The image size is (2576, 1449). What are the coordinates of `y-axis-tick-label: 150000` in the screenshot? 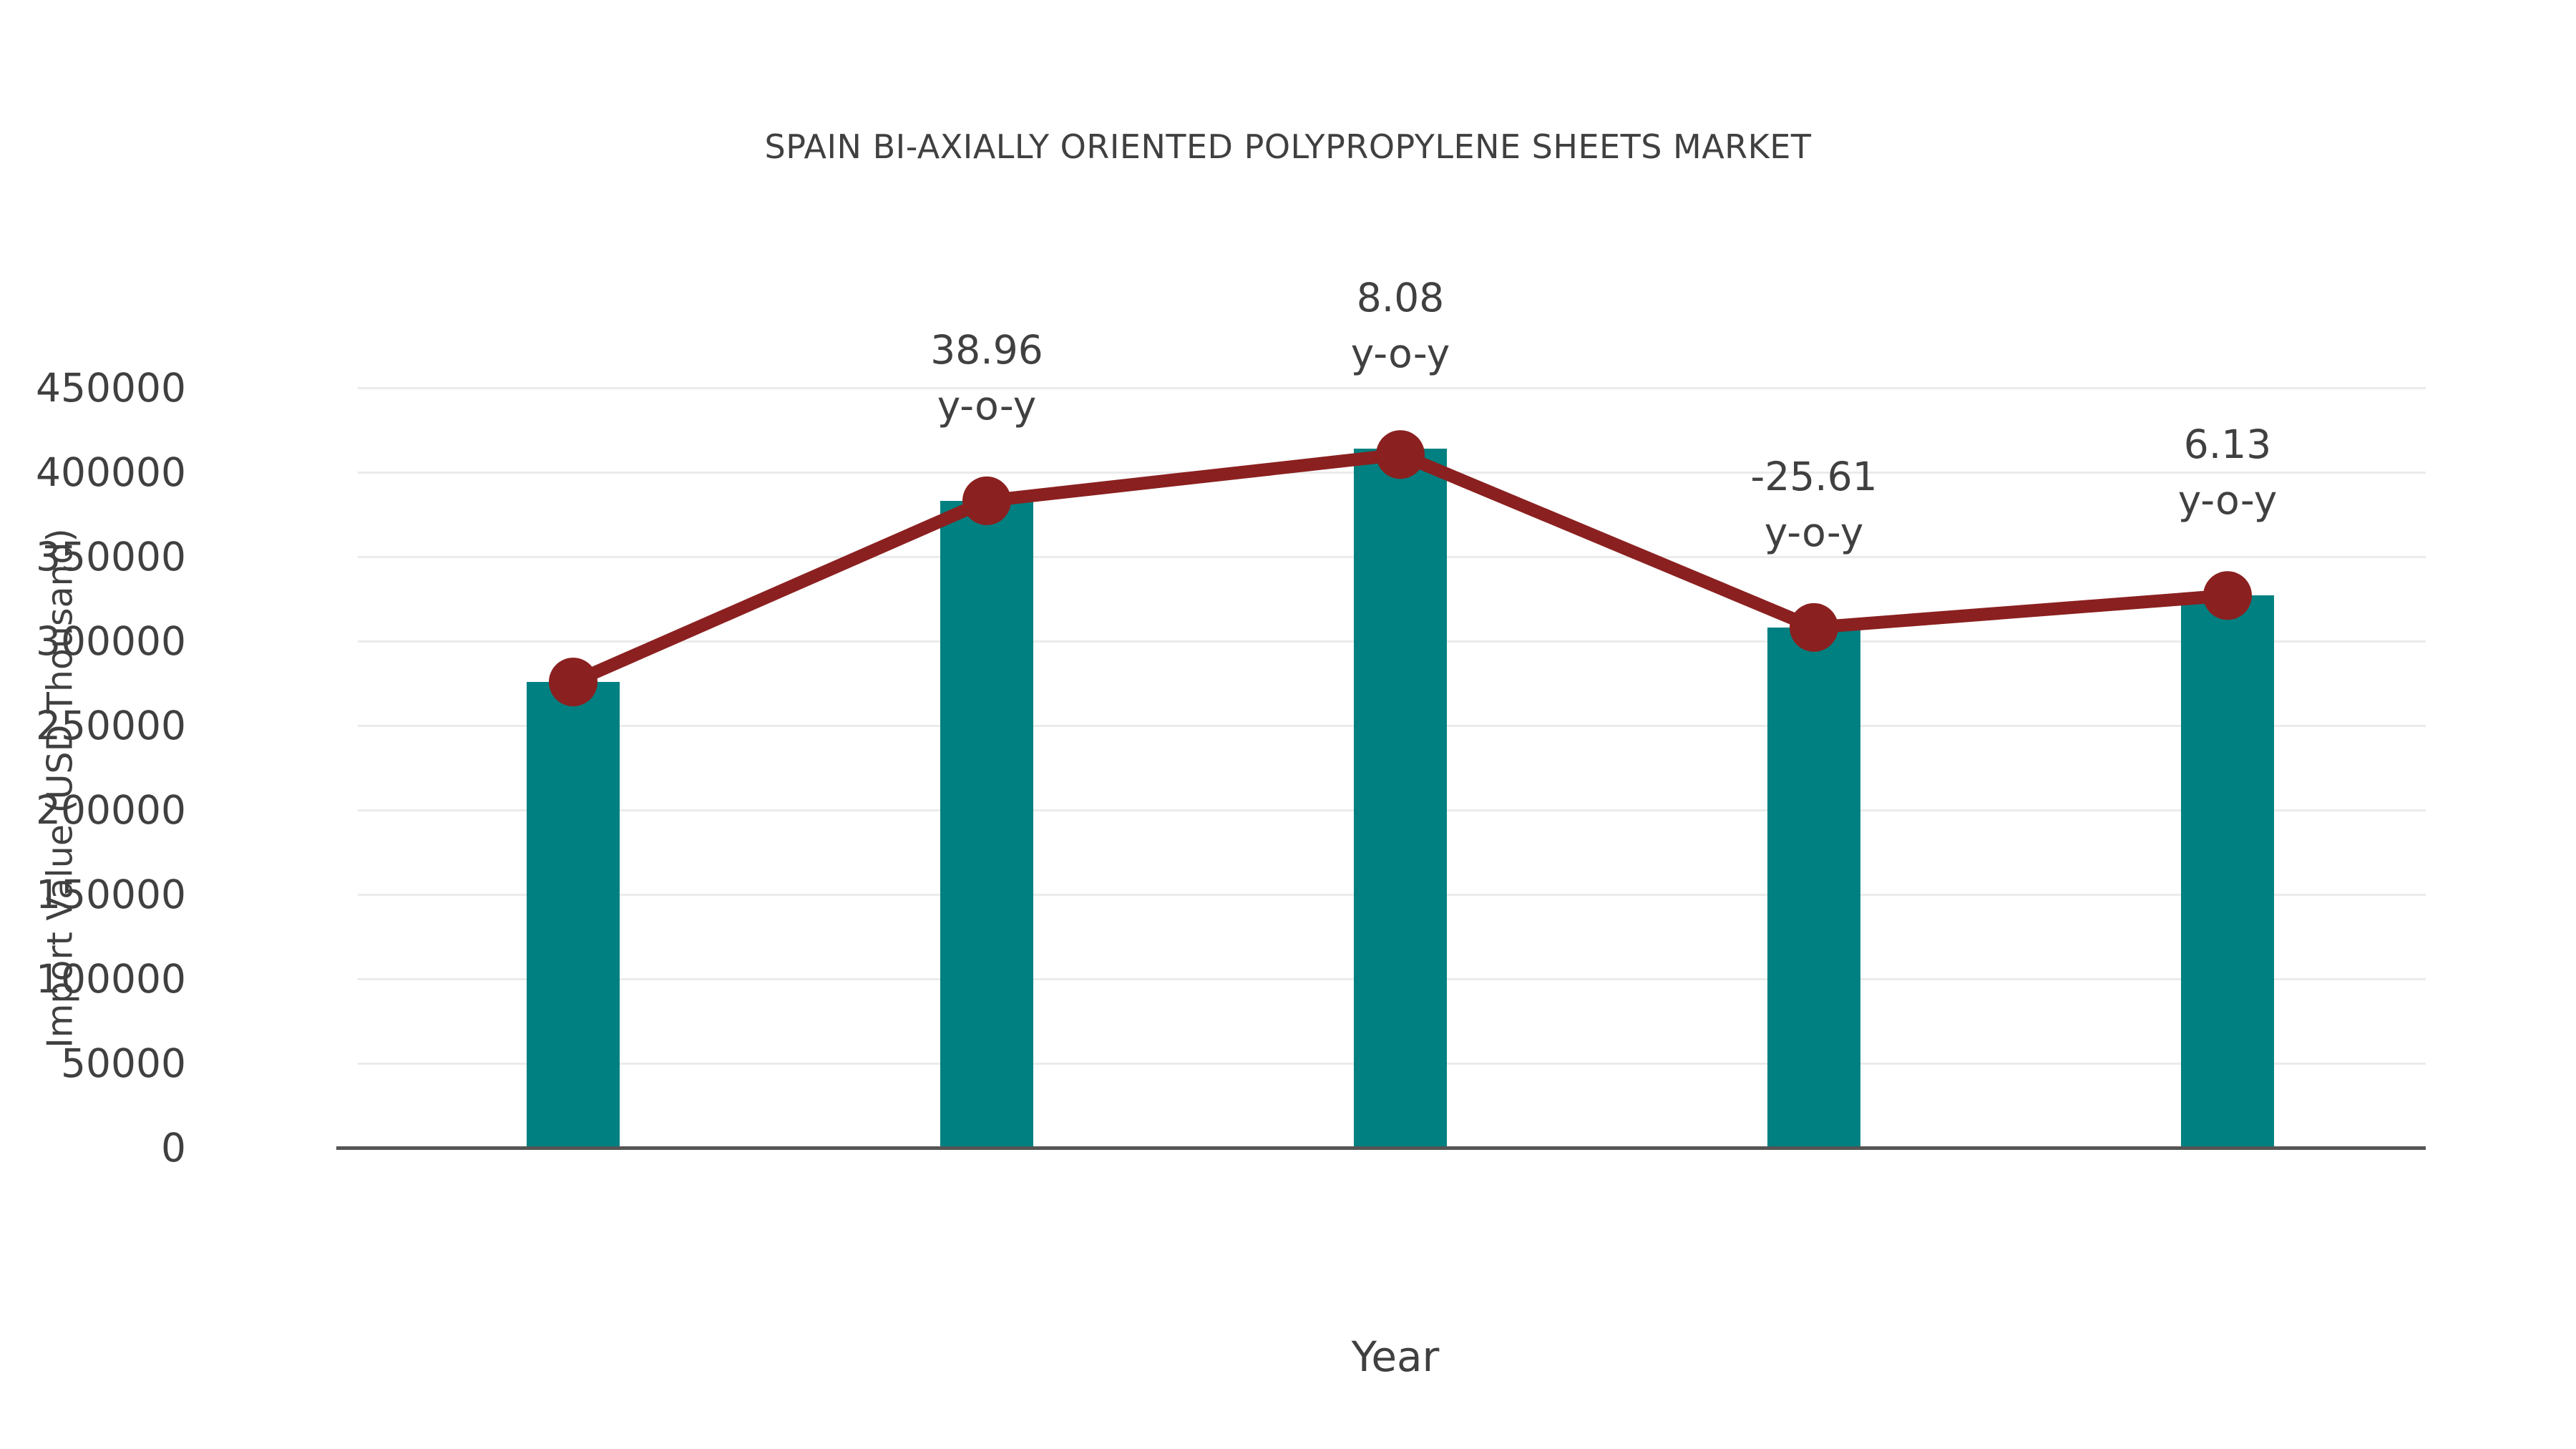 It's located at (111, 894).